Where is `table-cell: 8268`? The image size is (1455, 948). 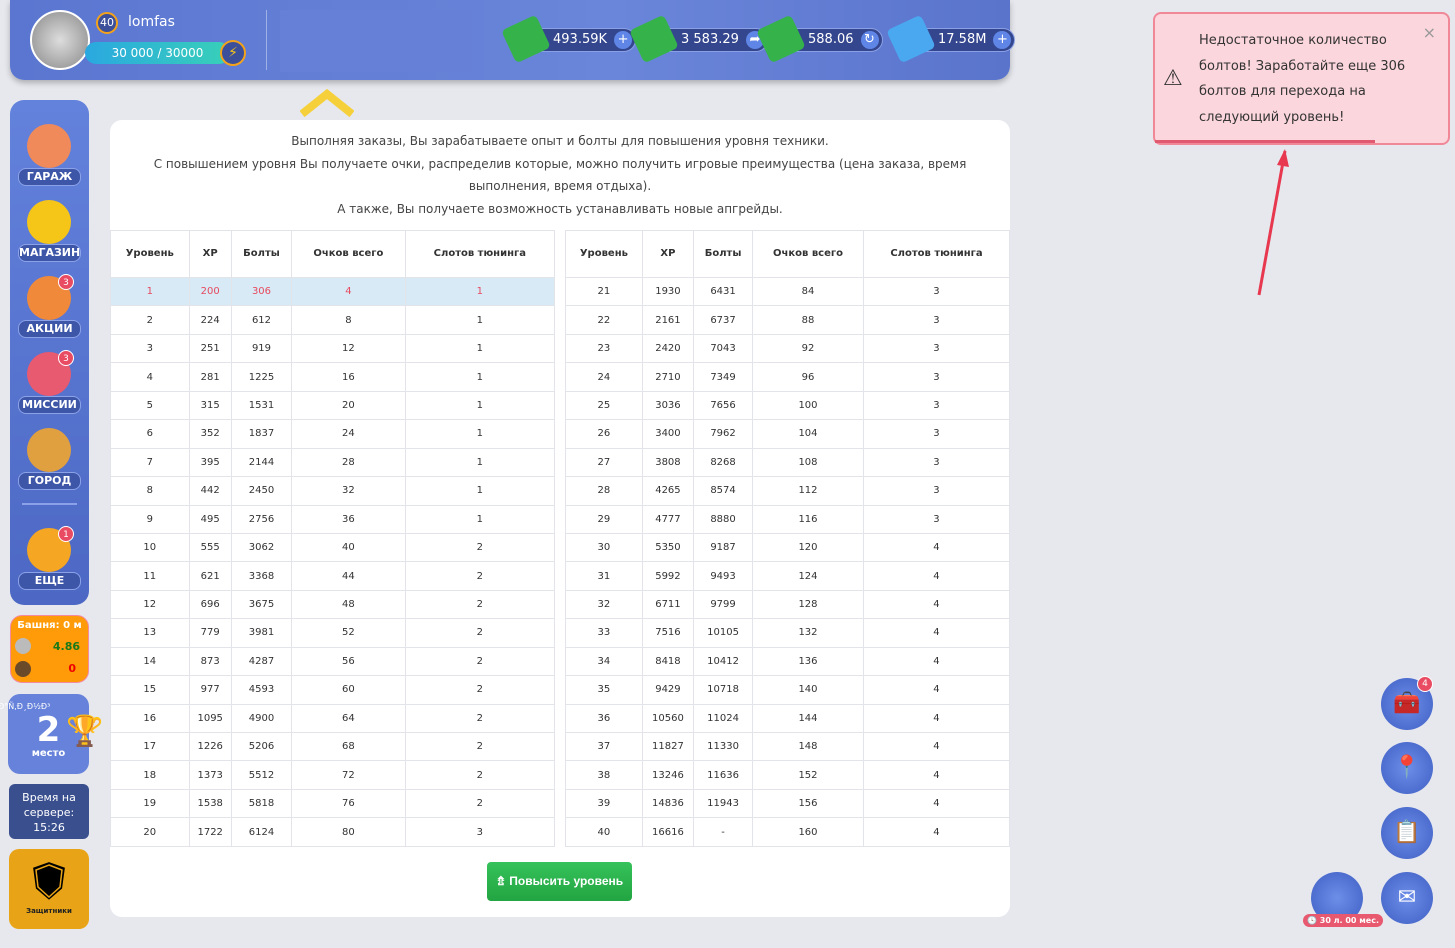
table-cell: 8268 is located at coordinates (723, 462).